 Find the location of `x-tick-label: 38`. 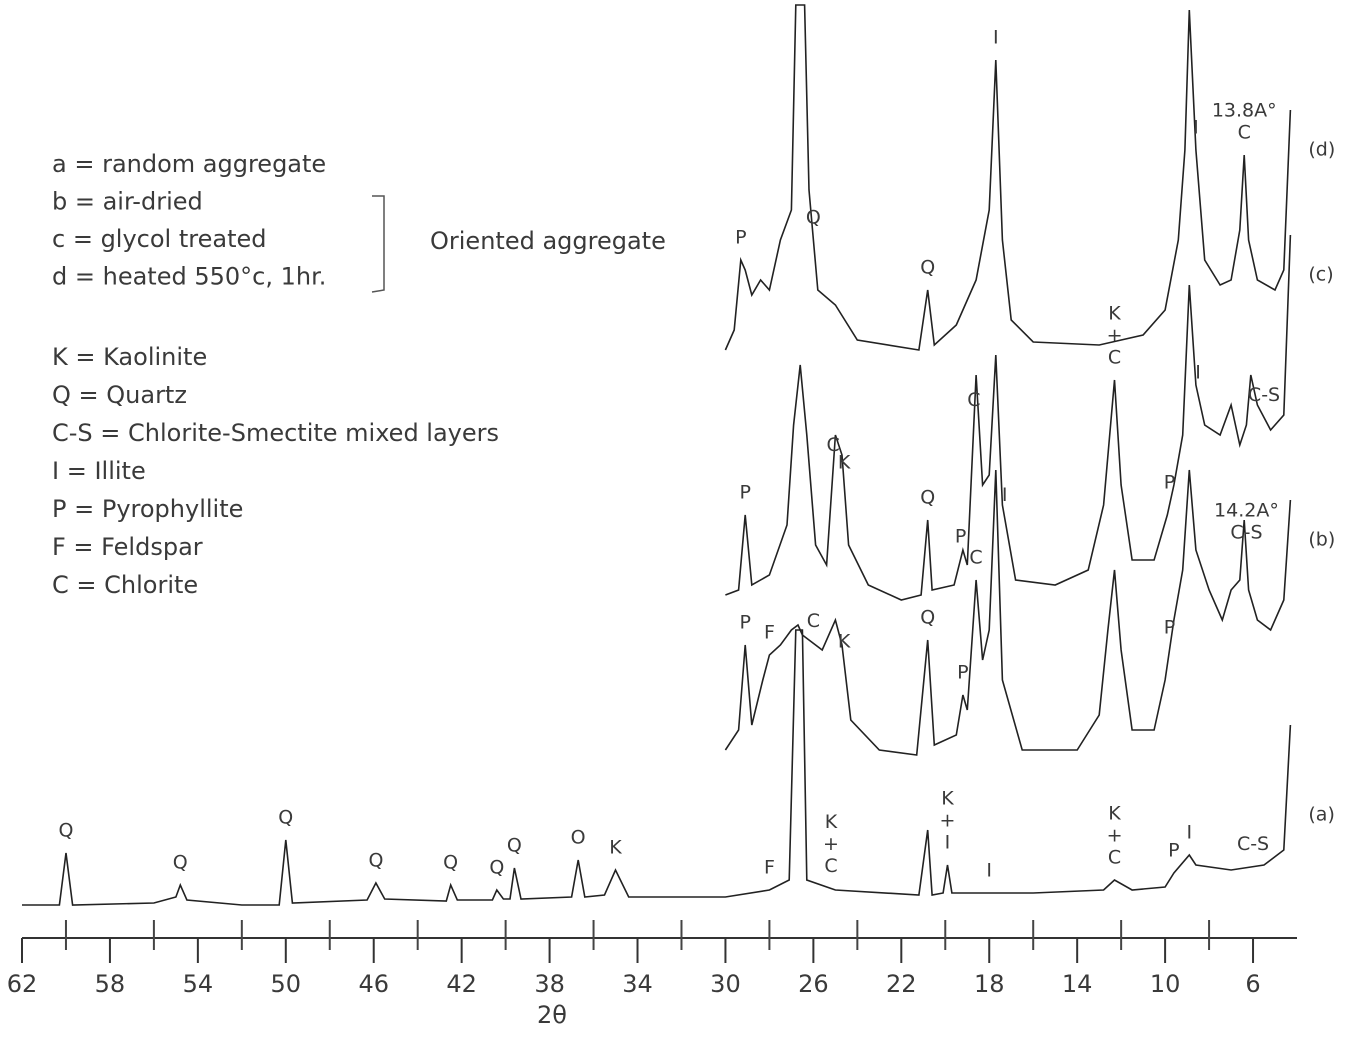

x-tick-label: 38 is located at coordinates (549, 984).